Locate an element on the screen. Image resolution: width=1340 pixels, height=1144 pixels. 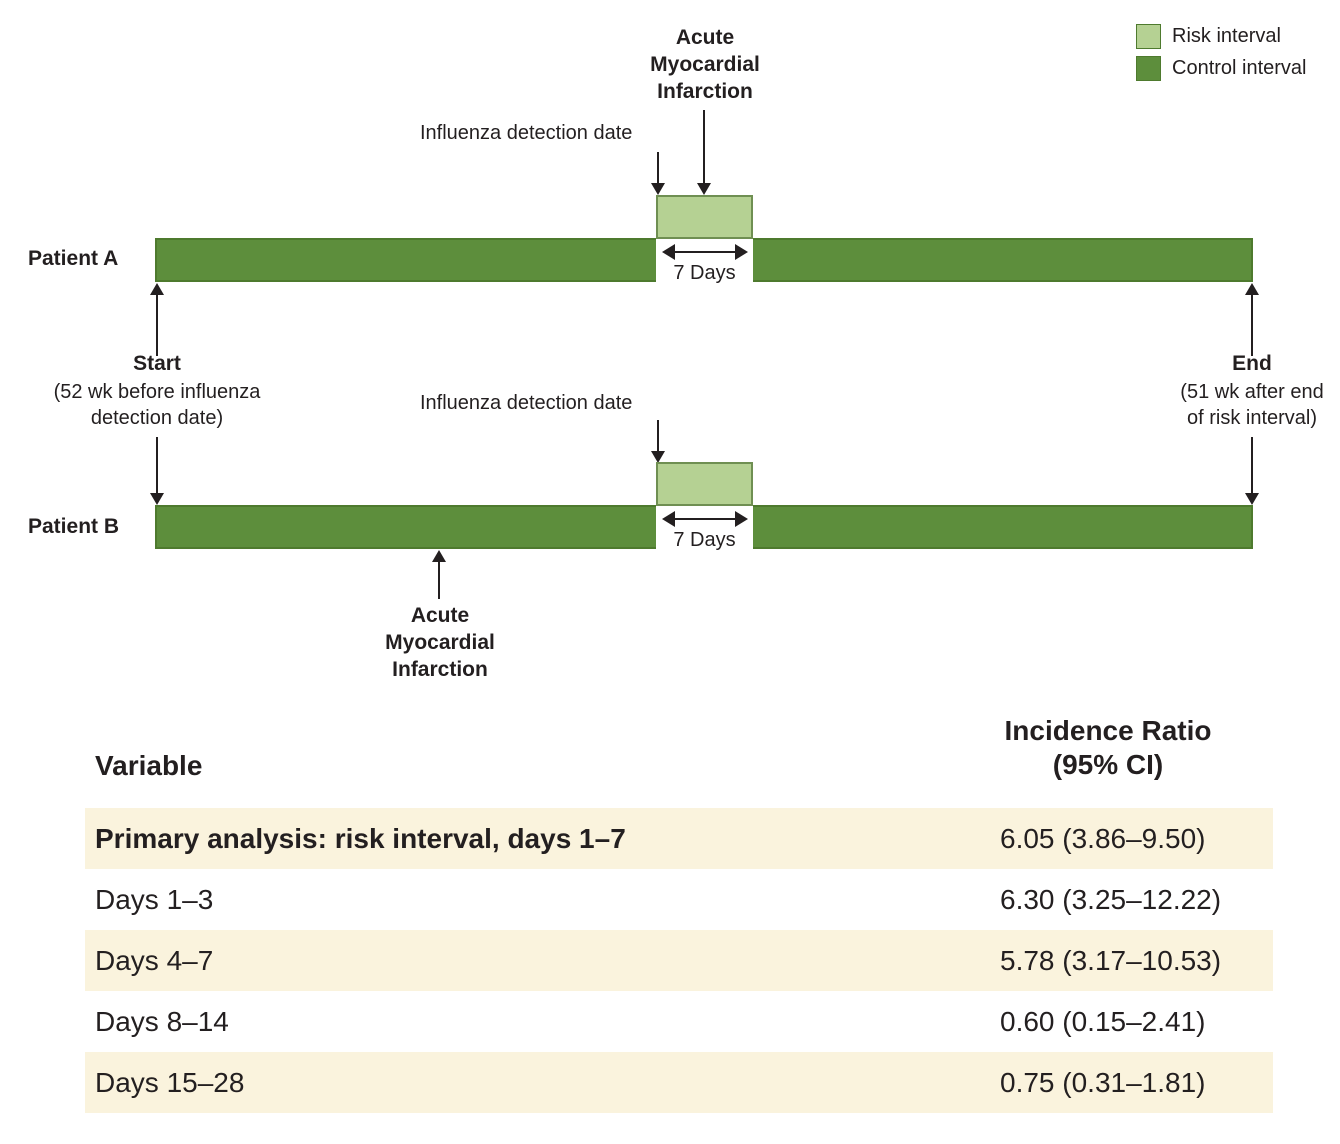
table-row: Days 15–28 0.75 (0.31–1.81) is located at coordinates (679, 1082).